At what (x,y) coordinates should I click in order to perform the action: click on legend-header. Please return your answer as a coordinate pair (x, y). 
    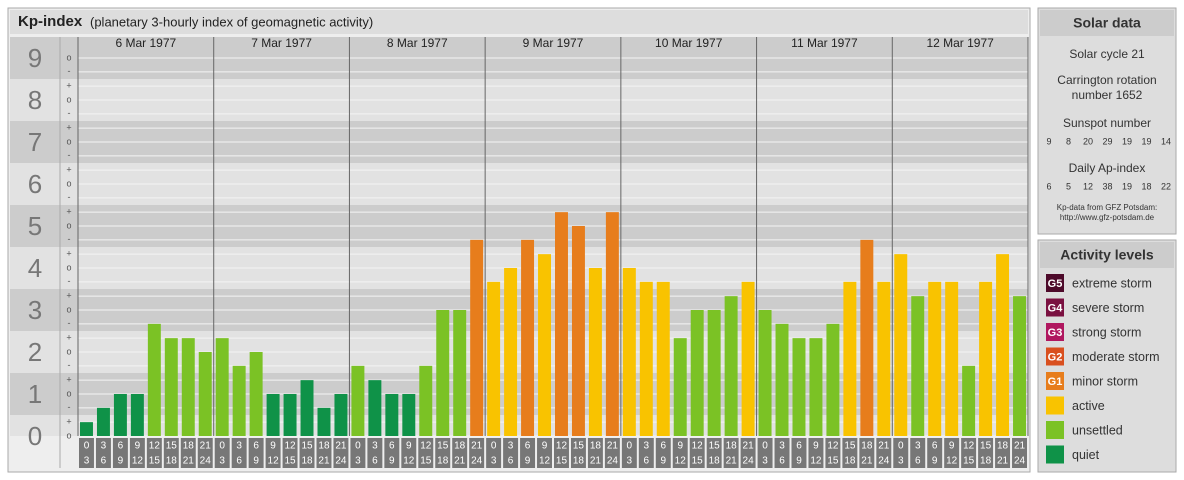
    Looking at the image, I should click on (1107, 255).